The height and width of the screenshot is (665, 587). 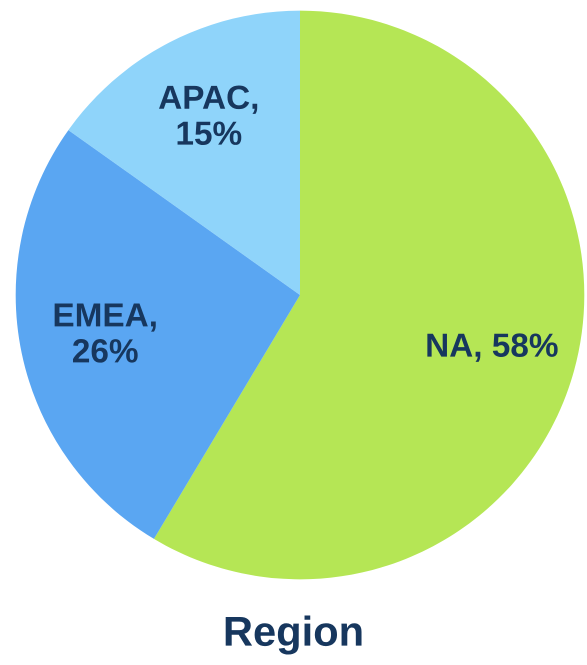 What do you see at coordinates (105, 333) in the screenshot?
I see `slice-label: EMEA, 26%` at bounding box center [105, 333].